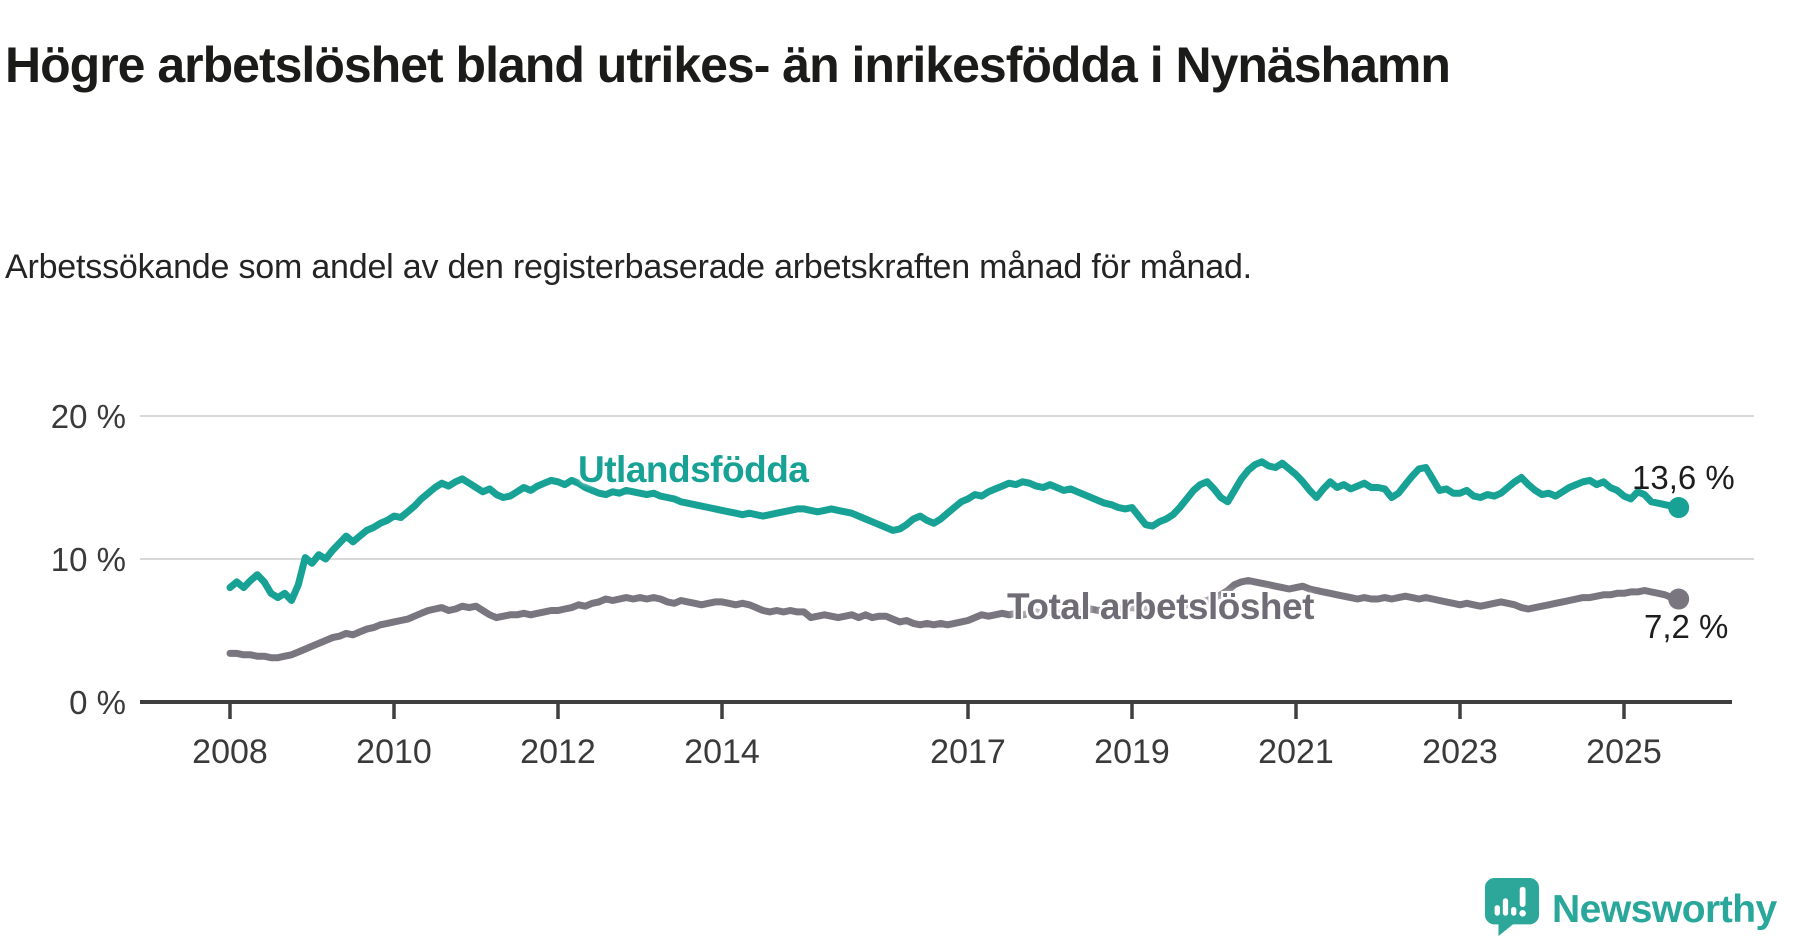  I want to click on newsworthy-logo-icon, so click(1512, 909).